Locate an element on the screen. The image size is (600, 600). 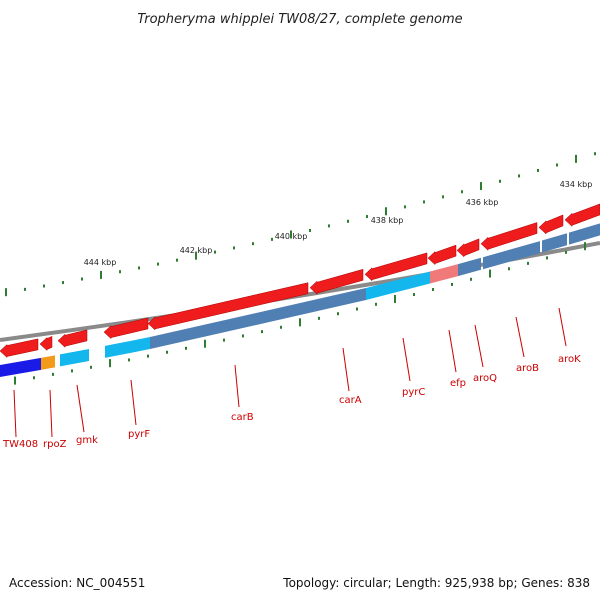
gene-label-efp: efp is located at coordinates (458, 383).